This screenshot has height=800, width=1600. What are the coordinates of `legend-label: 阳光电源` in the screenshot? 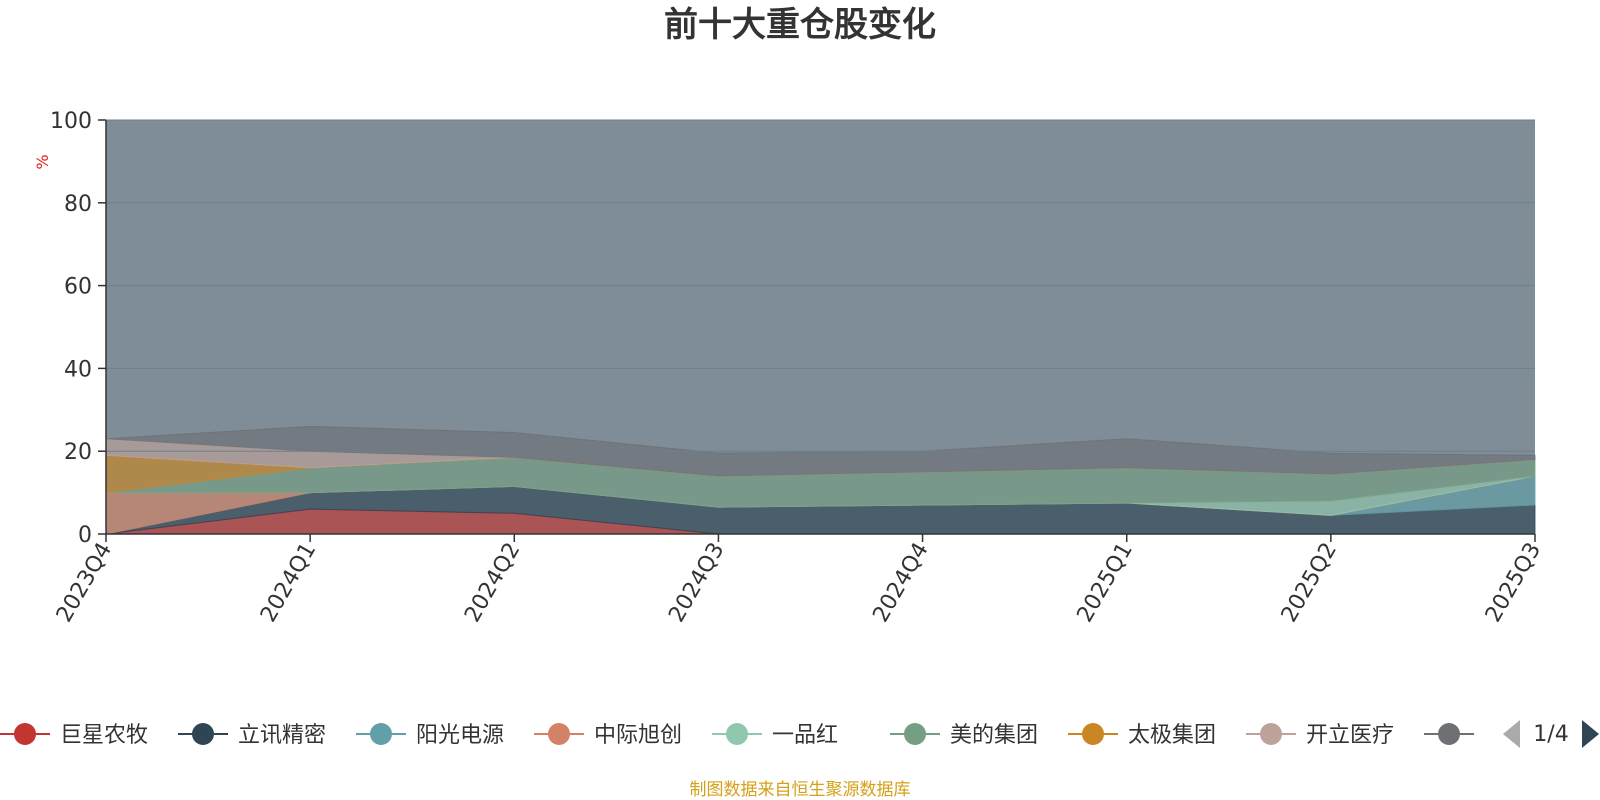 It's located at (460, 735).